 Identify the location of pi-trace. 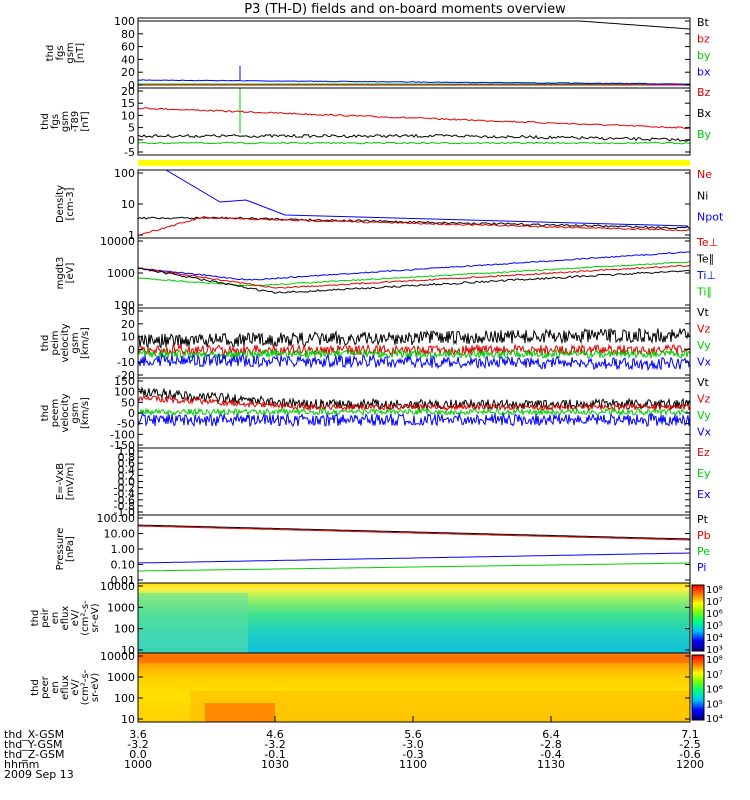
(414, 558).